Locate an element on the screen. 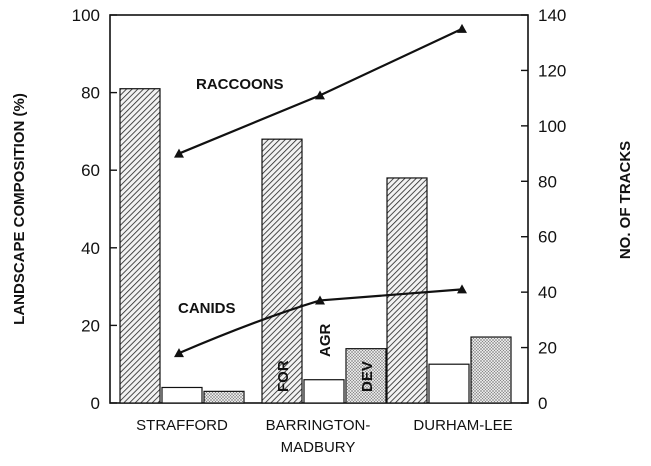 Image resolution: width=651 pixels, height=466 pixels. category-label: MADBURY is located at coordinates (318, 447).